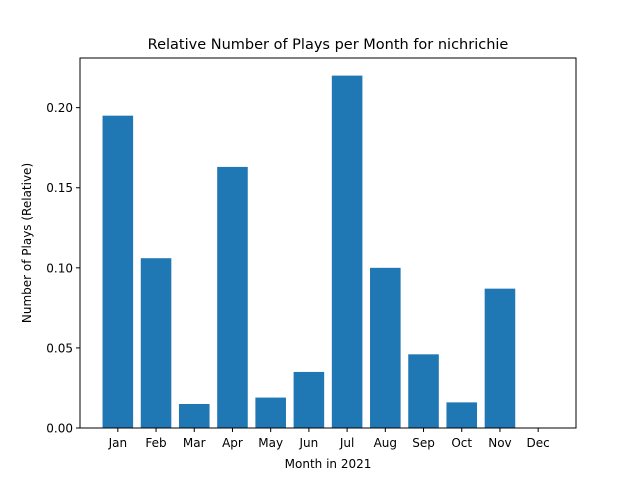  Describe the element at coordinates (270, 412) in the screenshot. I see `bar-may` at that location.